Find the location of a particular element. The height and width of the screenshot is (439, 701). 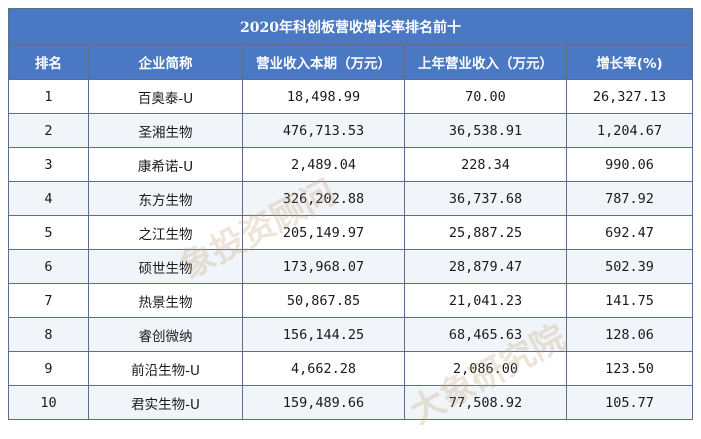

cell-revenue-current: 476,713.53 is located at coordinates (323, 130).